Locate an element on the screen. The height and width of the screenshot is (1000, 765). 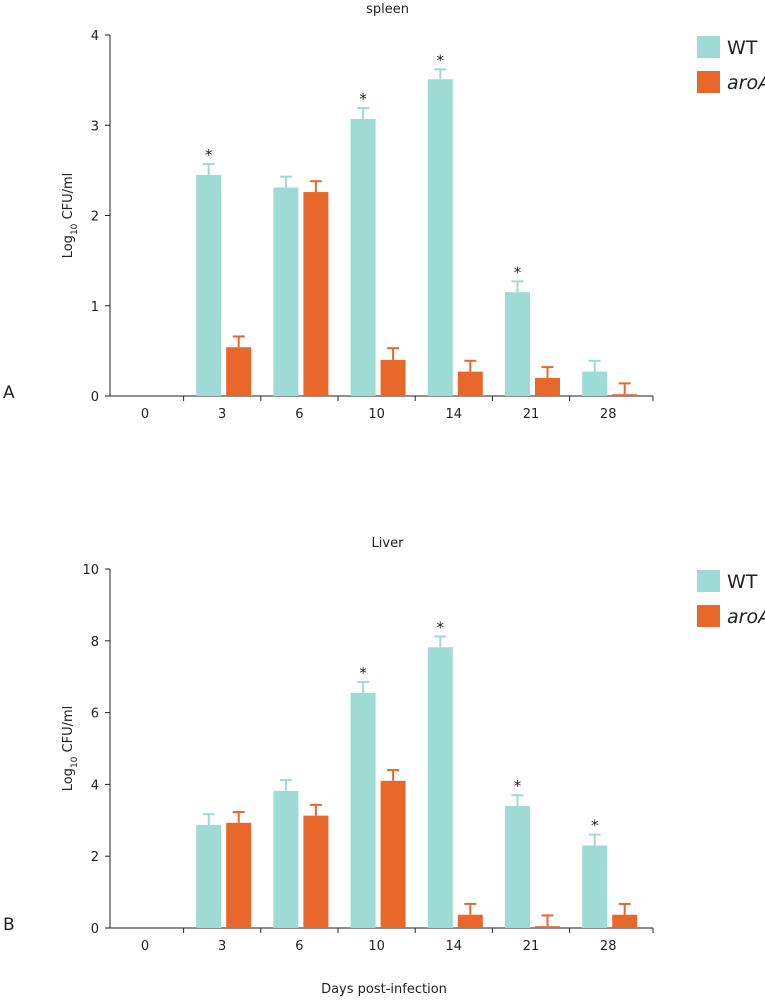
y-tick-label: 10 is located at coordinates (90, 570).